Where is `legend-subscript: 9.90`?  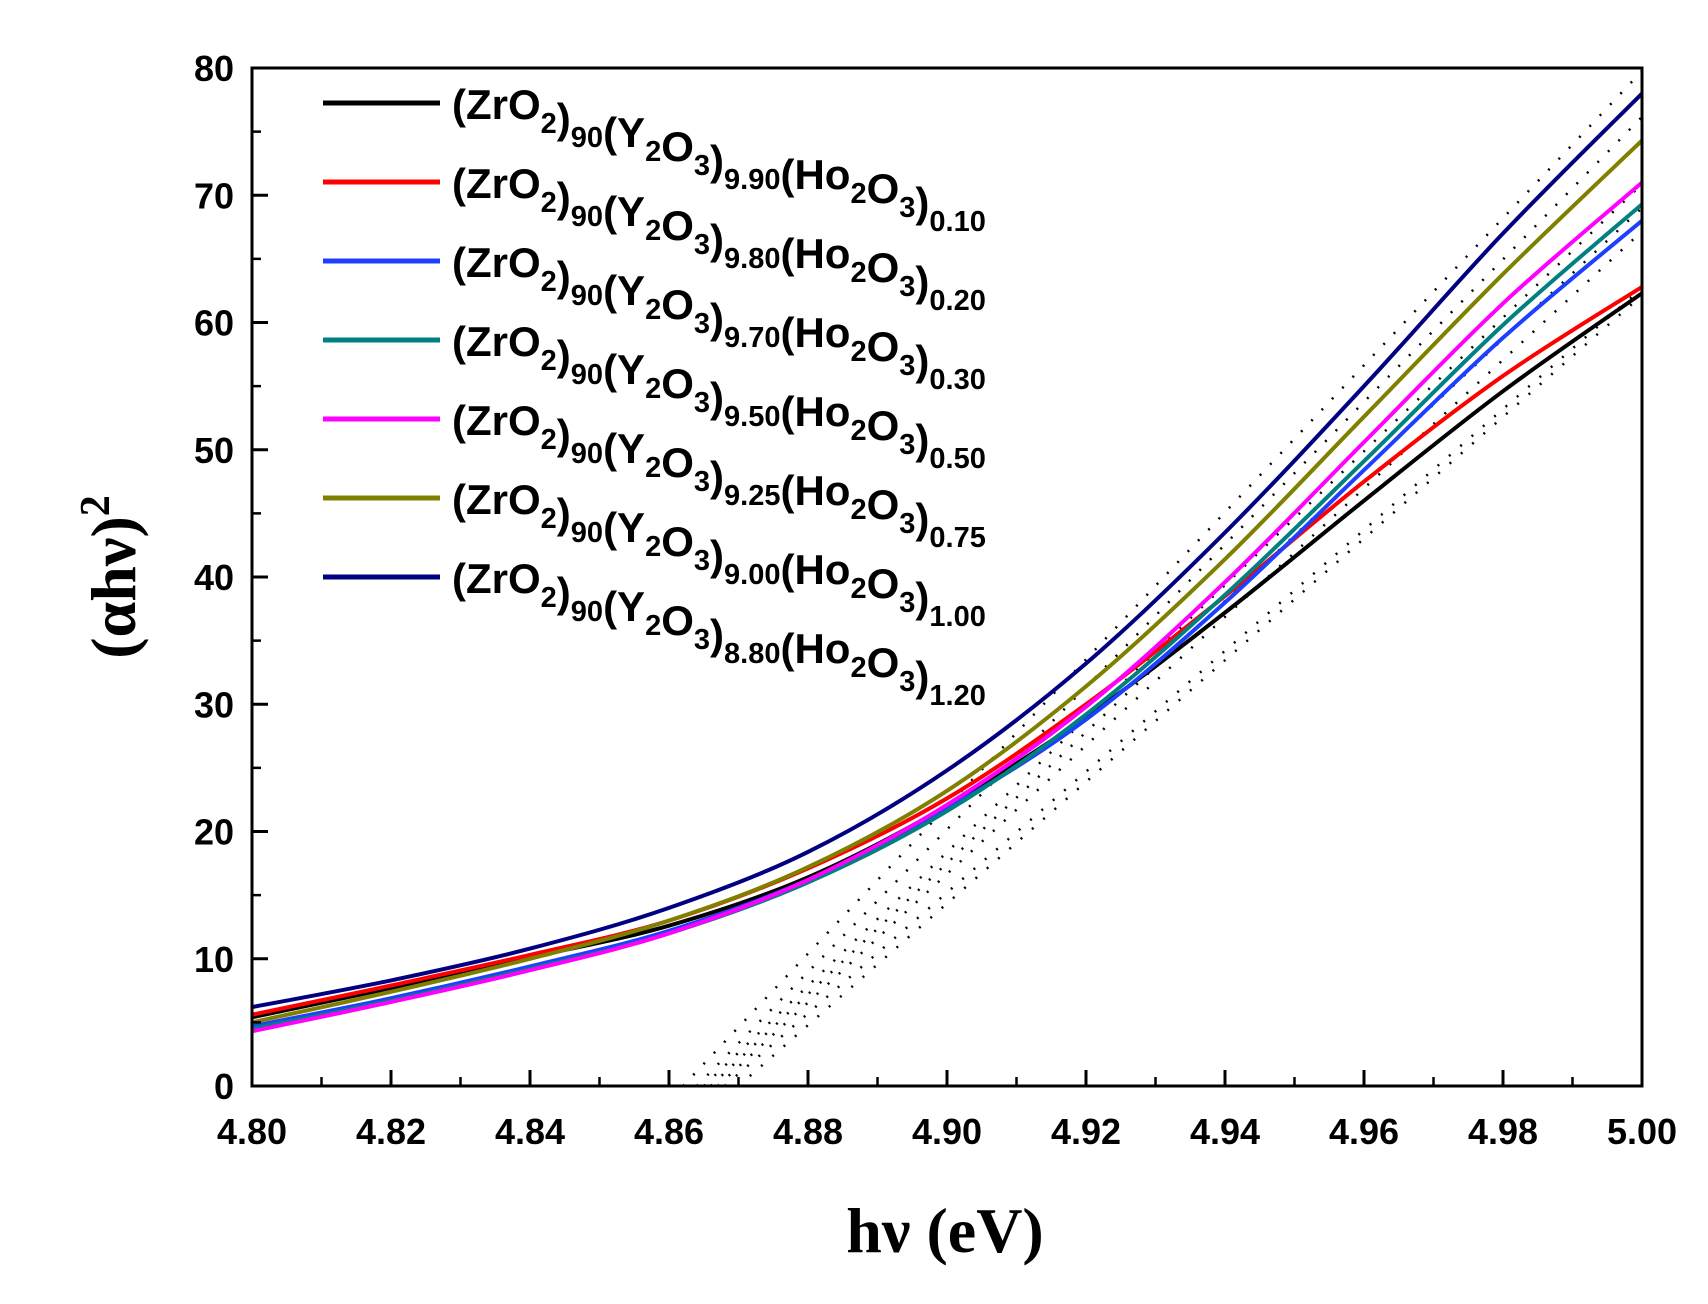 legend-subscript: 9.90 is located at coordinates (752, 180).